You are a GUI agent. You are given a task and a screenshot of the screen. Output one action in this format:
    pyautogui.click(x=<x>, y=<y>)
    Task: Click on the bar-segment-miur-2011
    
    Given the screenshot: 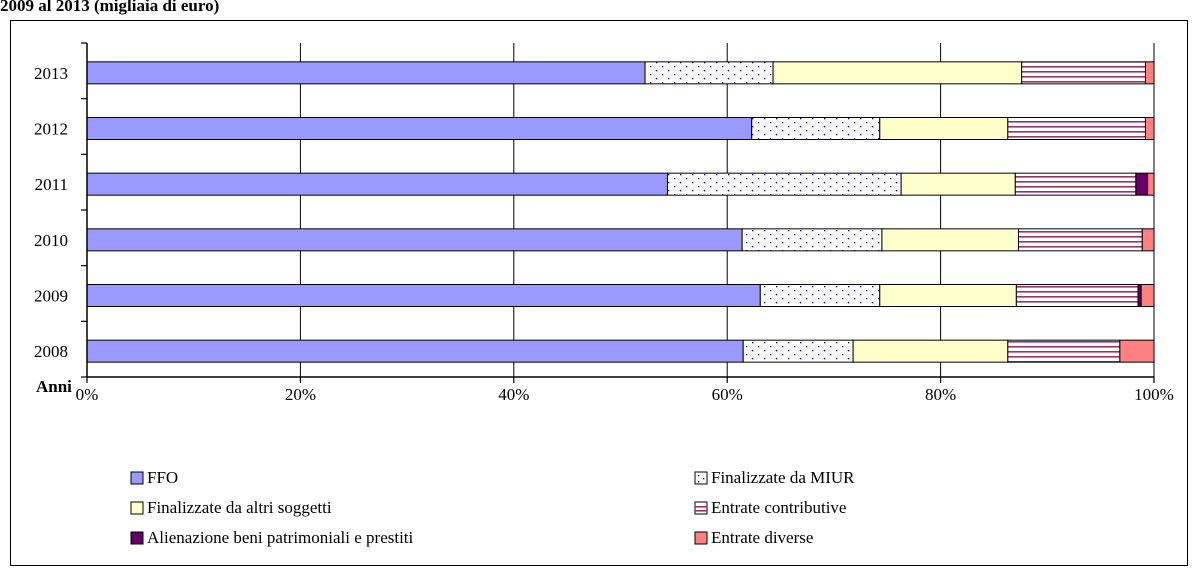 What is the action you would take?
    pyautogui.click(x=784, y=184)
    